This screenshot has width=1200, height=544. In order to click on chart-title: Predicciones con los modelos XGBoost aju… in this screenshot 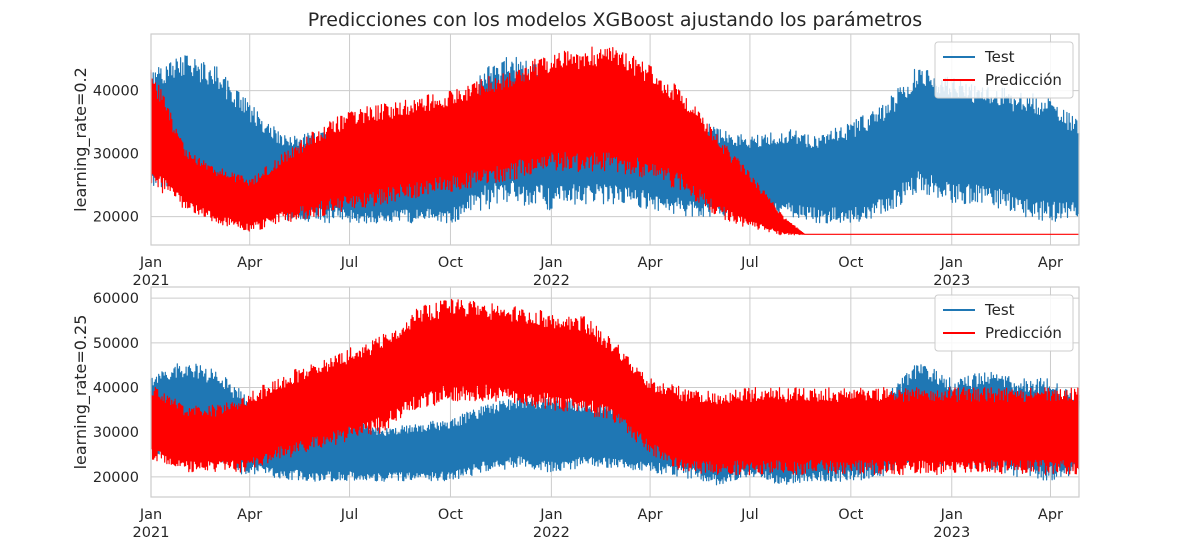, I will do `click(615, 20)`.